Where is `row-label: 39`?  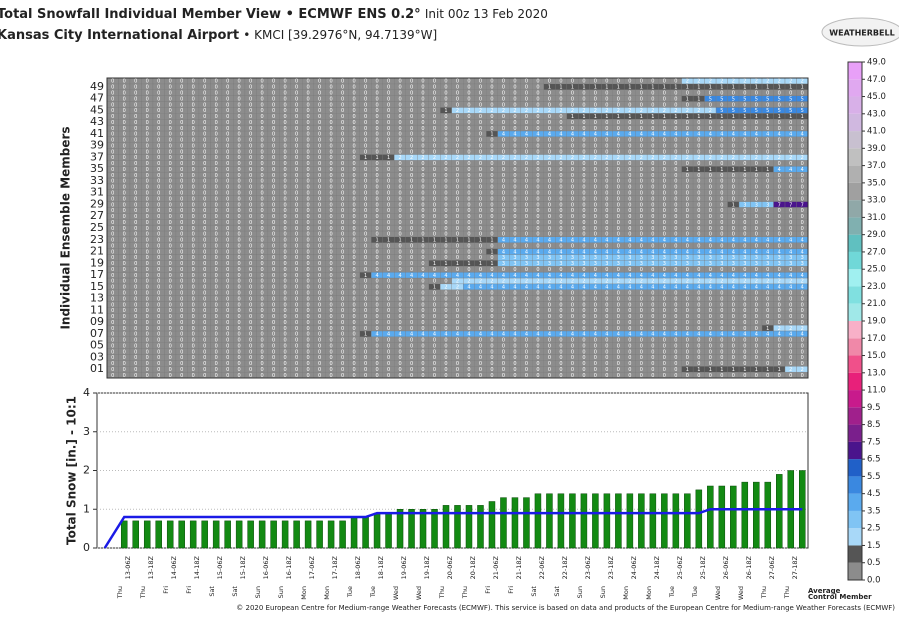 row-label: 39 is located at coordinates (97, 145).